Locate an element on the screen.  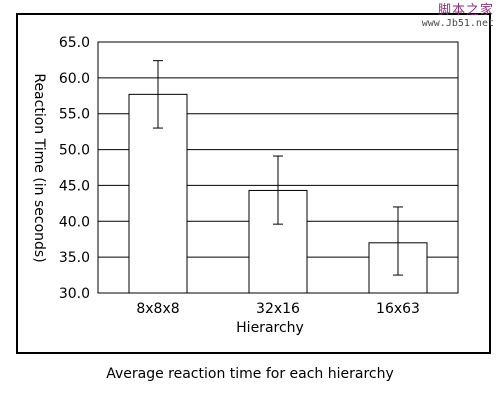
y-tick-label: 65.0 is located at coordinates (74, 43).